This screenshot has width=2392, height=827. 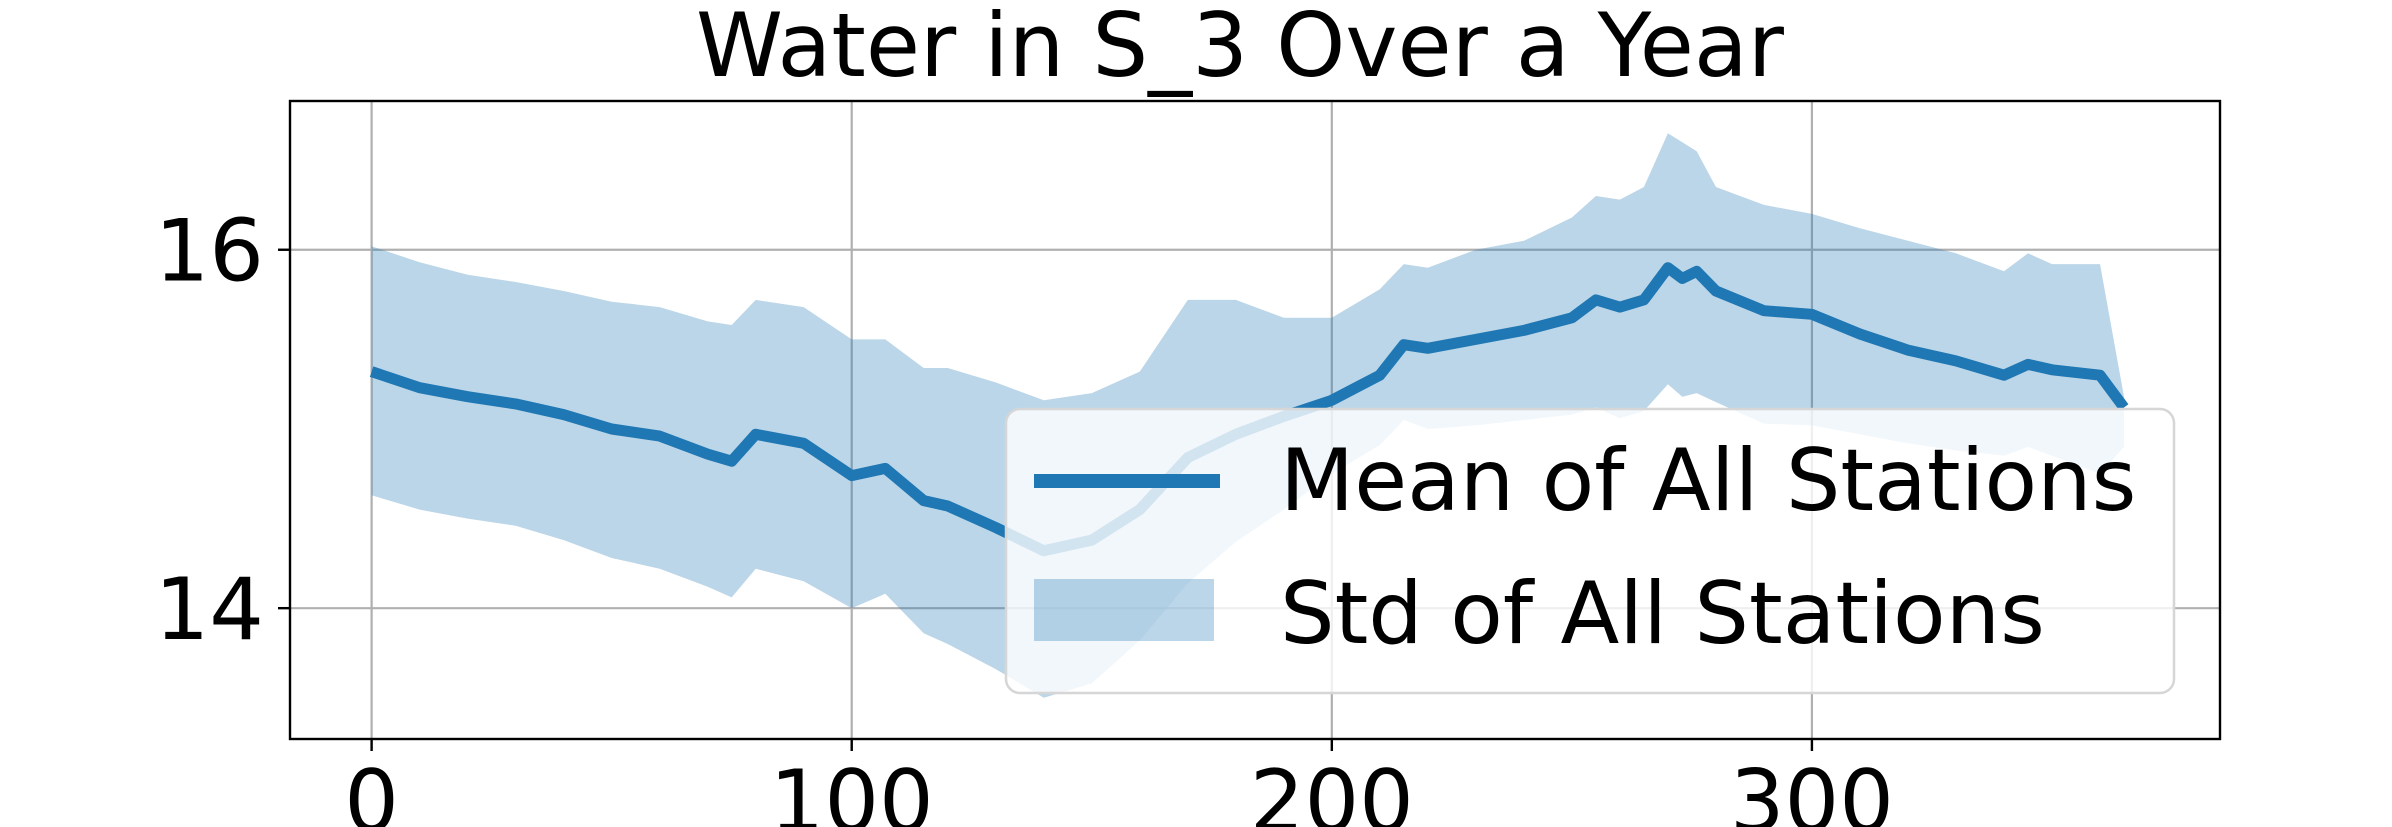 What do you see at coordinates (209, 252) in the screenshot?
I see `y-tick-label: 16` at bounding box center [209, 252].